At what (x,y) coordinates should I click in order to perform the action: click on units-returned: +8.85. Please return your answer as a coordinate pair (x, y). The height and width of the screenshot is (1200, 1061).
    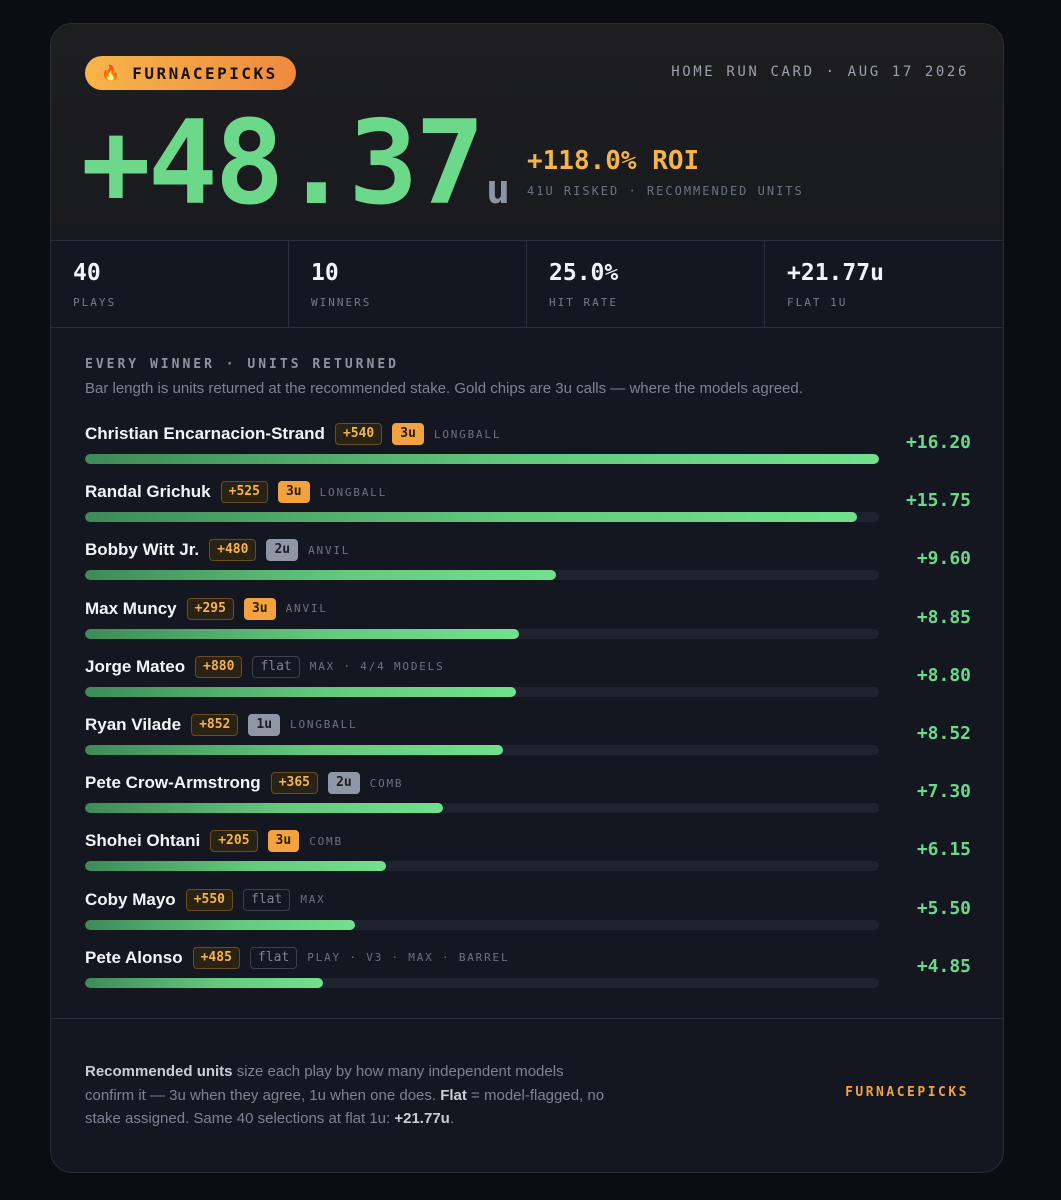
    Looking at the image, I should click on (943, 617).